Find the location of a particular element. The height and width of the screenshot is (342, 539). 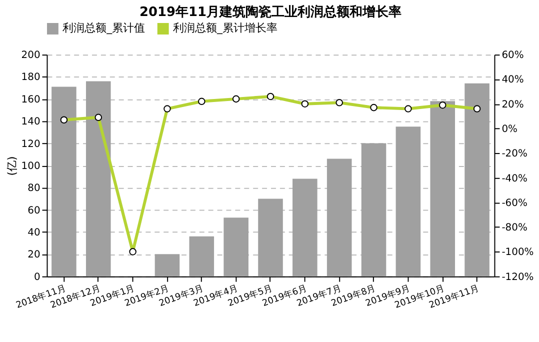

legend-label: 利润总额_累计值 is located at coordinates (104, 28).